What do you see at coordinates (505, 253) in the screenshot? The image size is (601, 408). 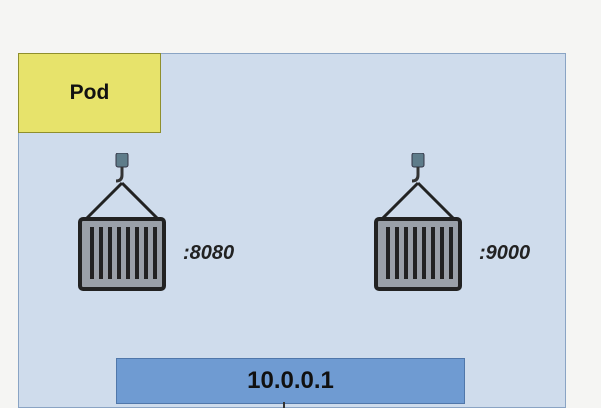 I see `port-label-9000: :9000` at bounding box center [505, 253].